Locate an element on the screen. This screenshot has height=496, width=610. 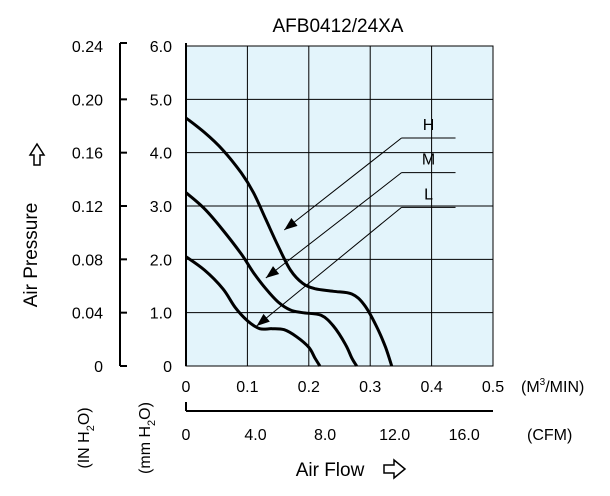
y-primary-tick-labels: 0 1.0 2.0 3.0 4.0 5.0 6.0 is located at coordinates (161, 207).